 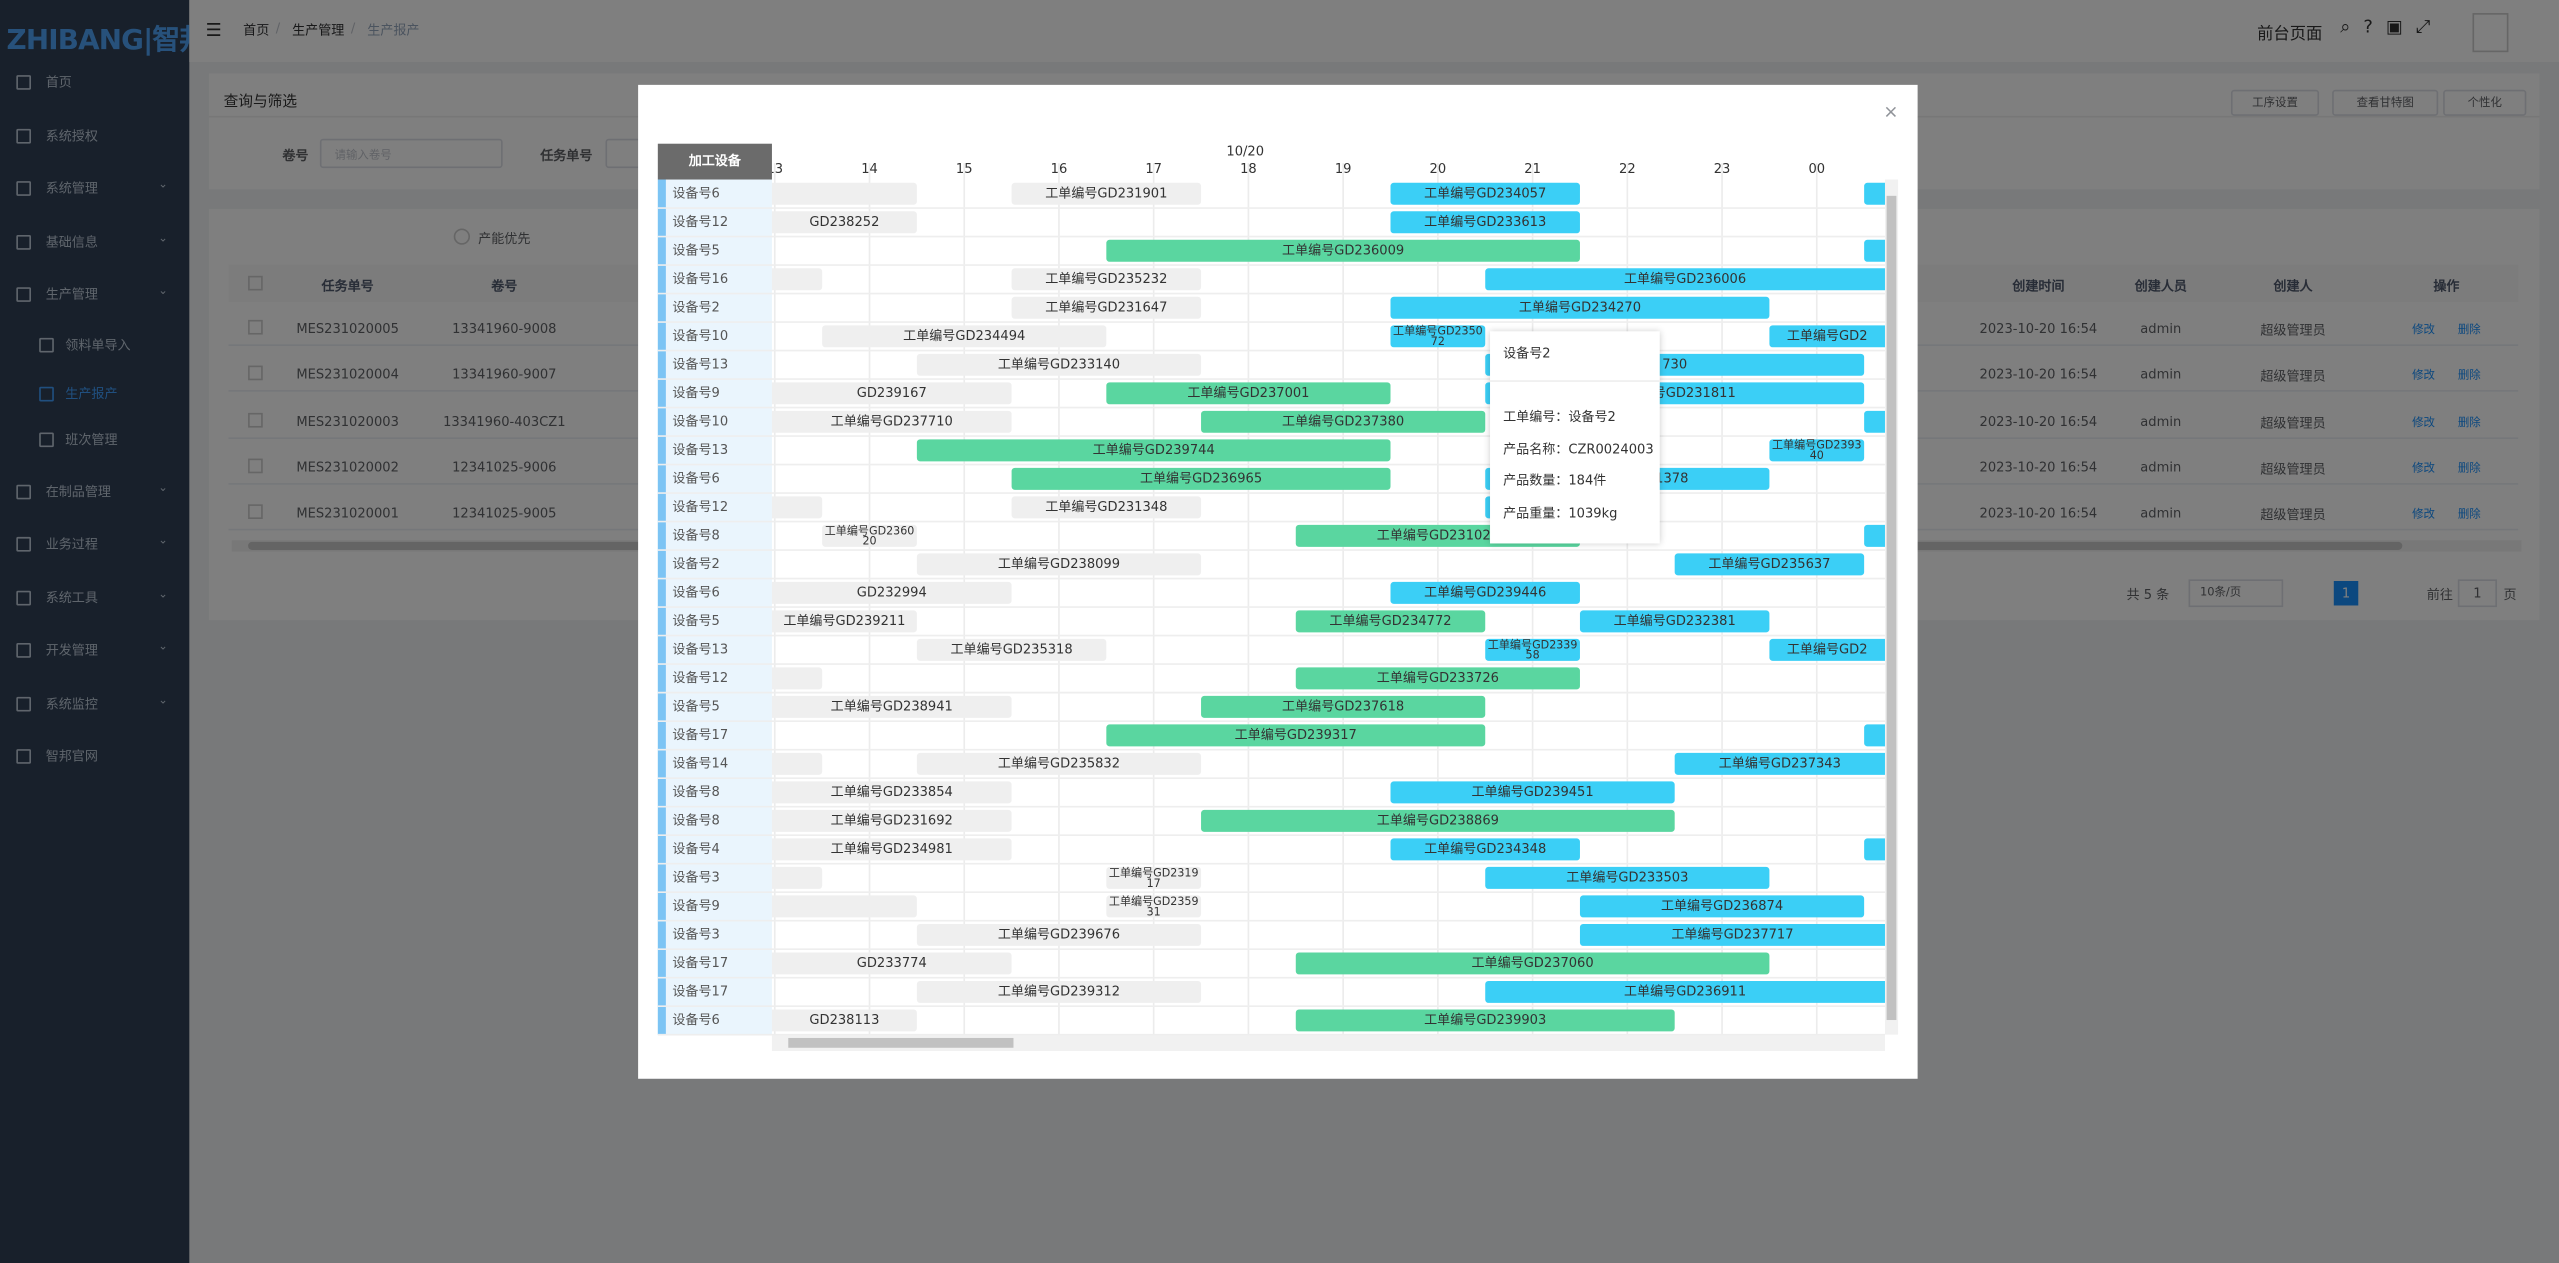 I want to click on bar-label: 工单编号GD2319 17, so click(x=1154, y=877).